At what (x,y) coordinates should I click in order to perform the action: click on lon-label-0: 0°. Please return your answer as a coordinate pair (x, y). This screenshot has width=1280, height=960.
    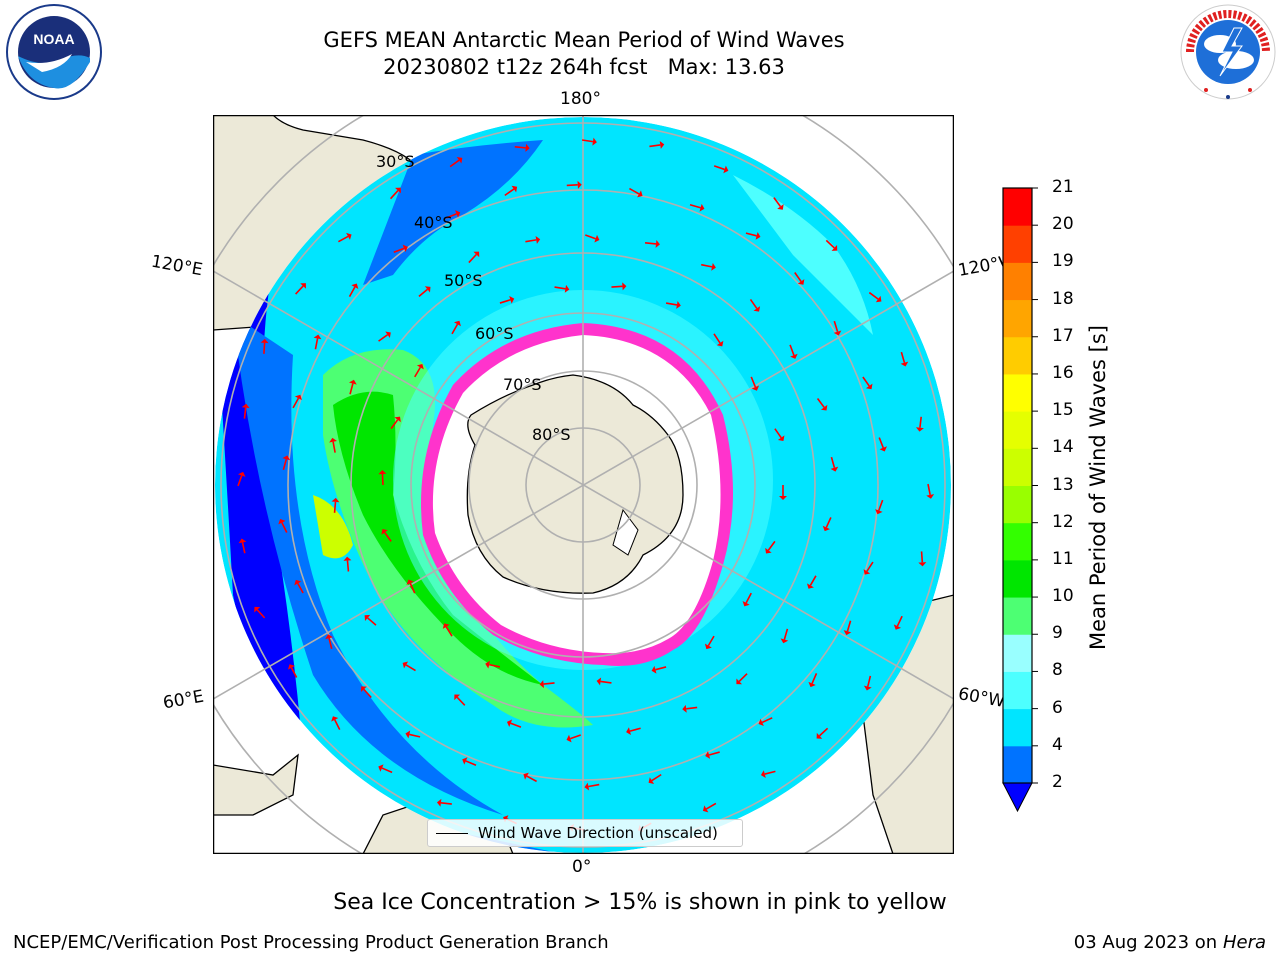
    Looking at the image, I should click on (582, 867).